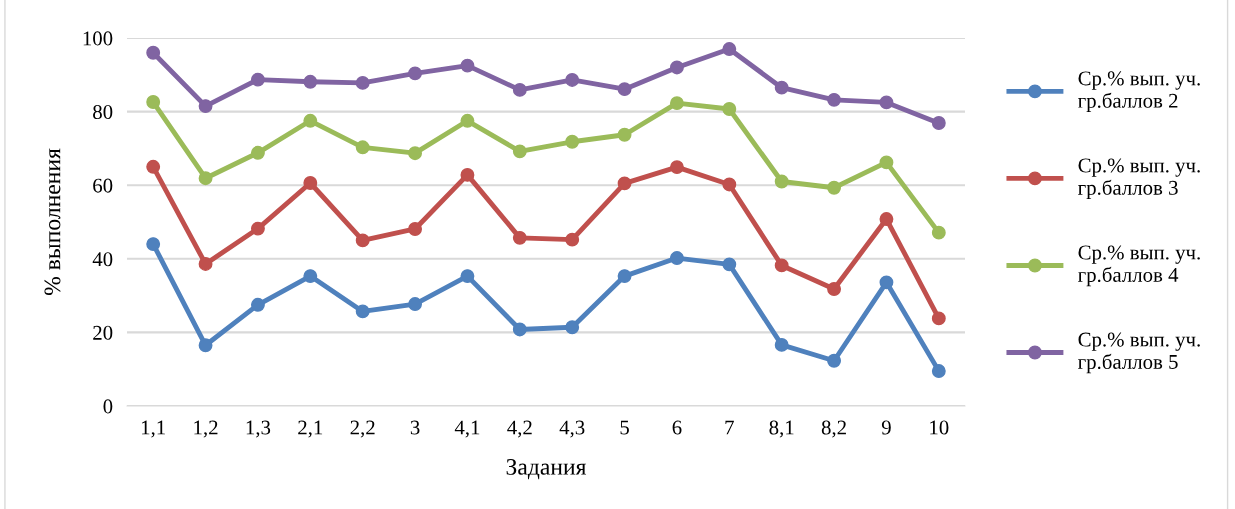  What do you see at coordinates (1139, 92) in the screenshot?
I see `legend-label: Ср.% вып. уч. гр.баллов 2` at bounding box center [1139, 92].